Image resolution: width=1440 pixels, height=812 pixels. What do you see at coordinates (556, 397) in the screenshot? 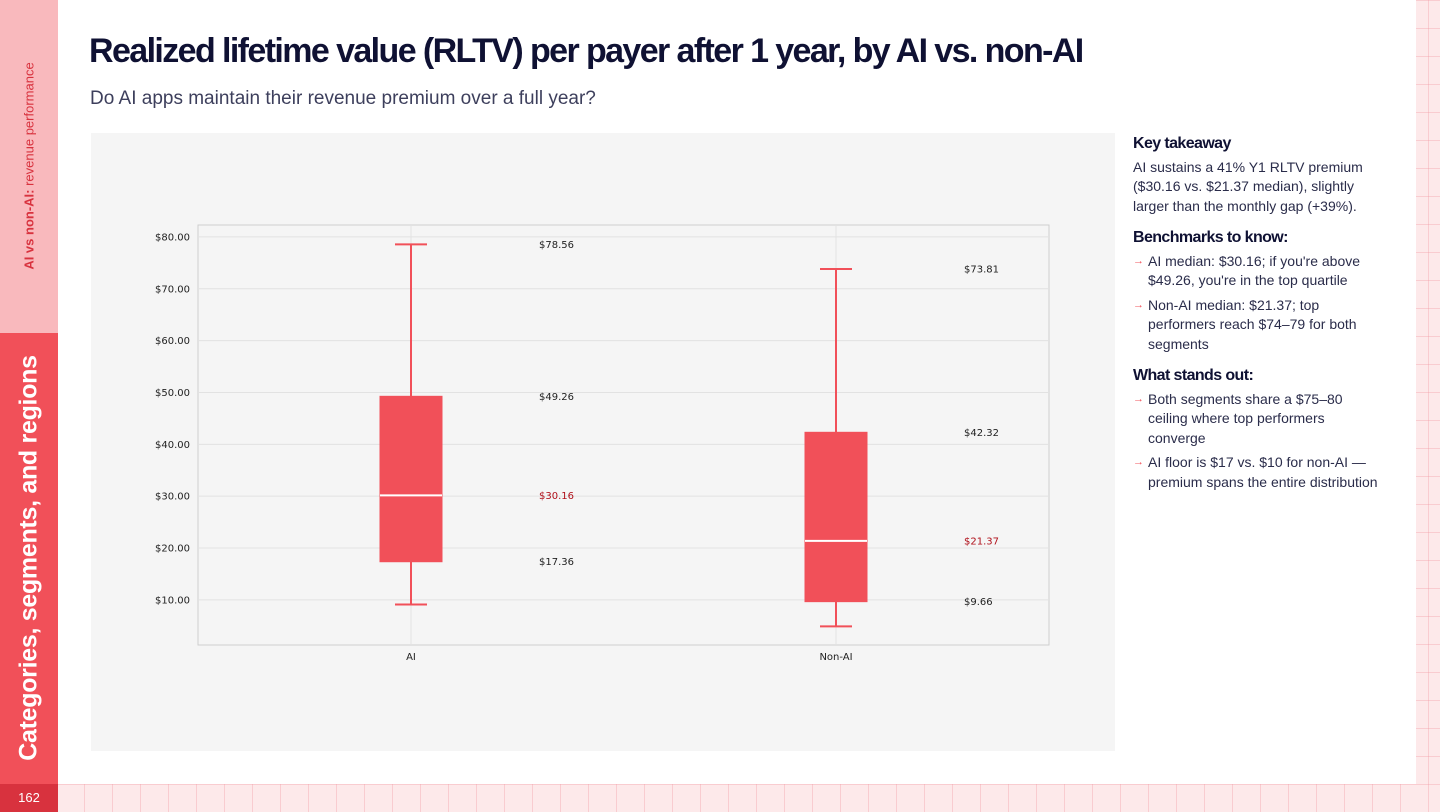
I see `q3-value-label: $49.26` at bounding box center [556, 397].